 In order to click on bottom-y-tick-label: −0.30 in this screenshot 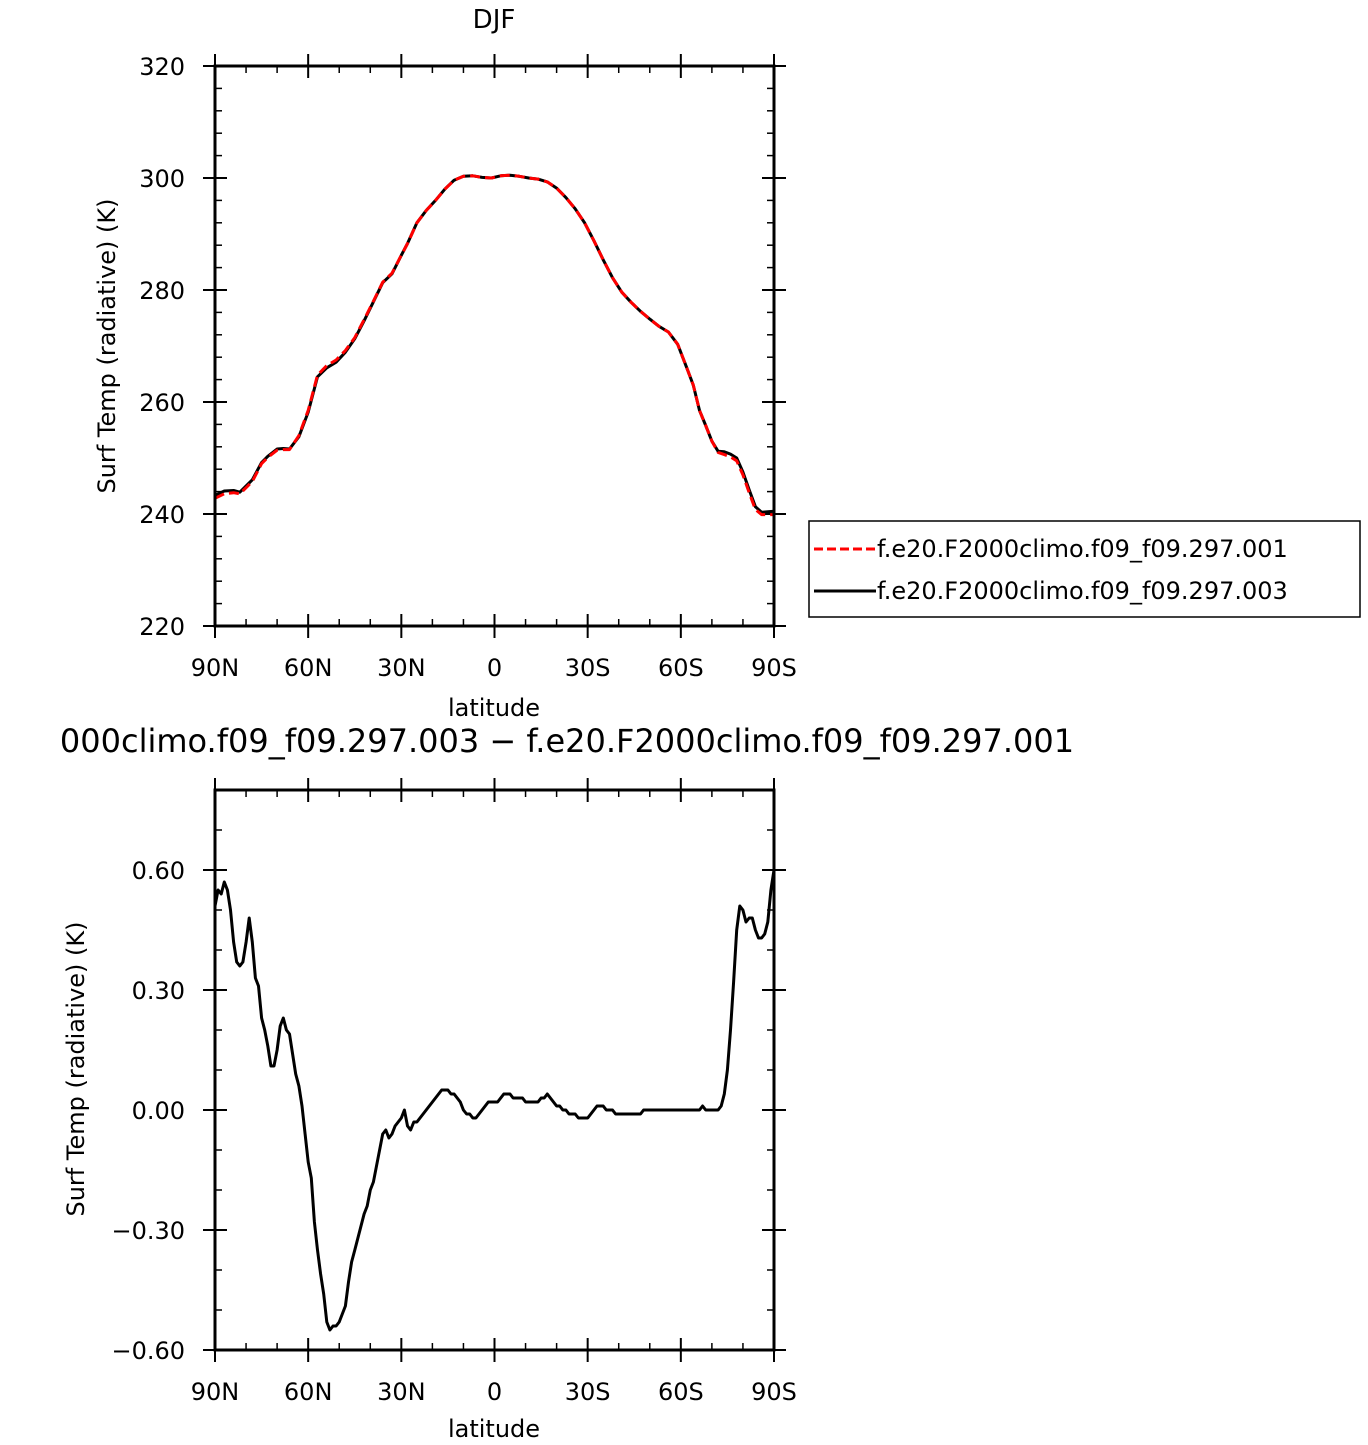, I will do `click(148, 1231)`.